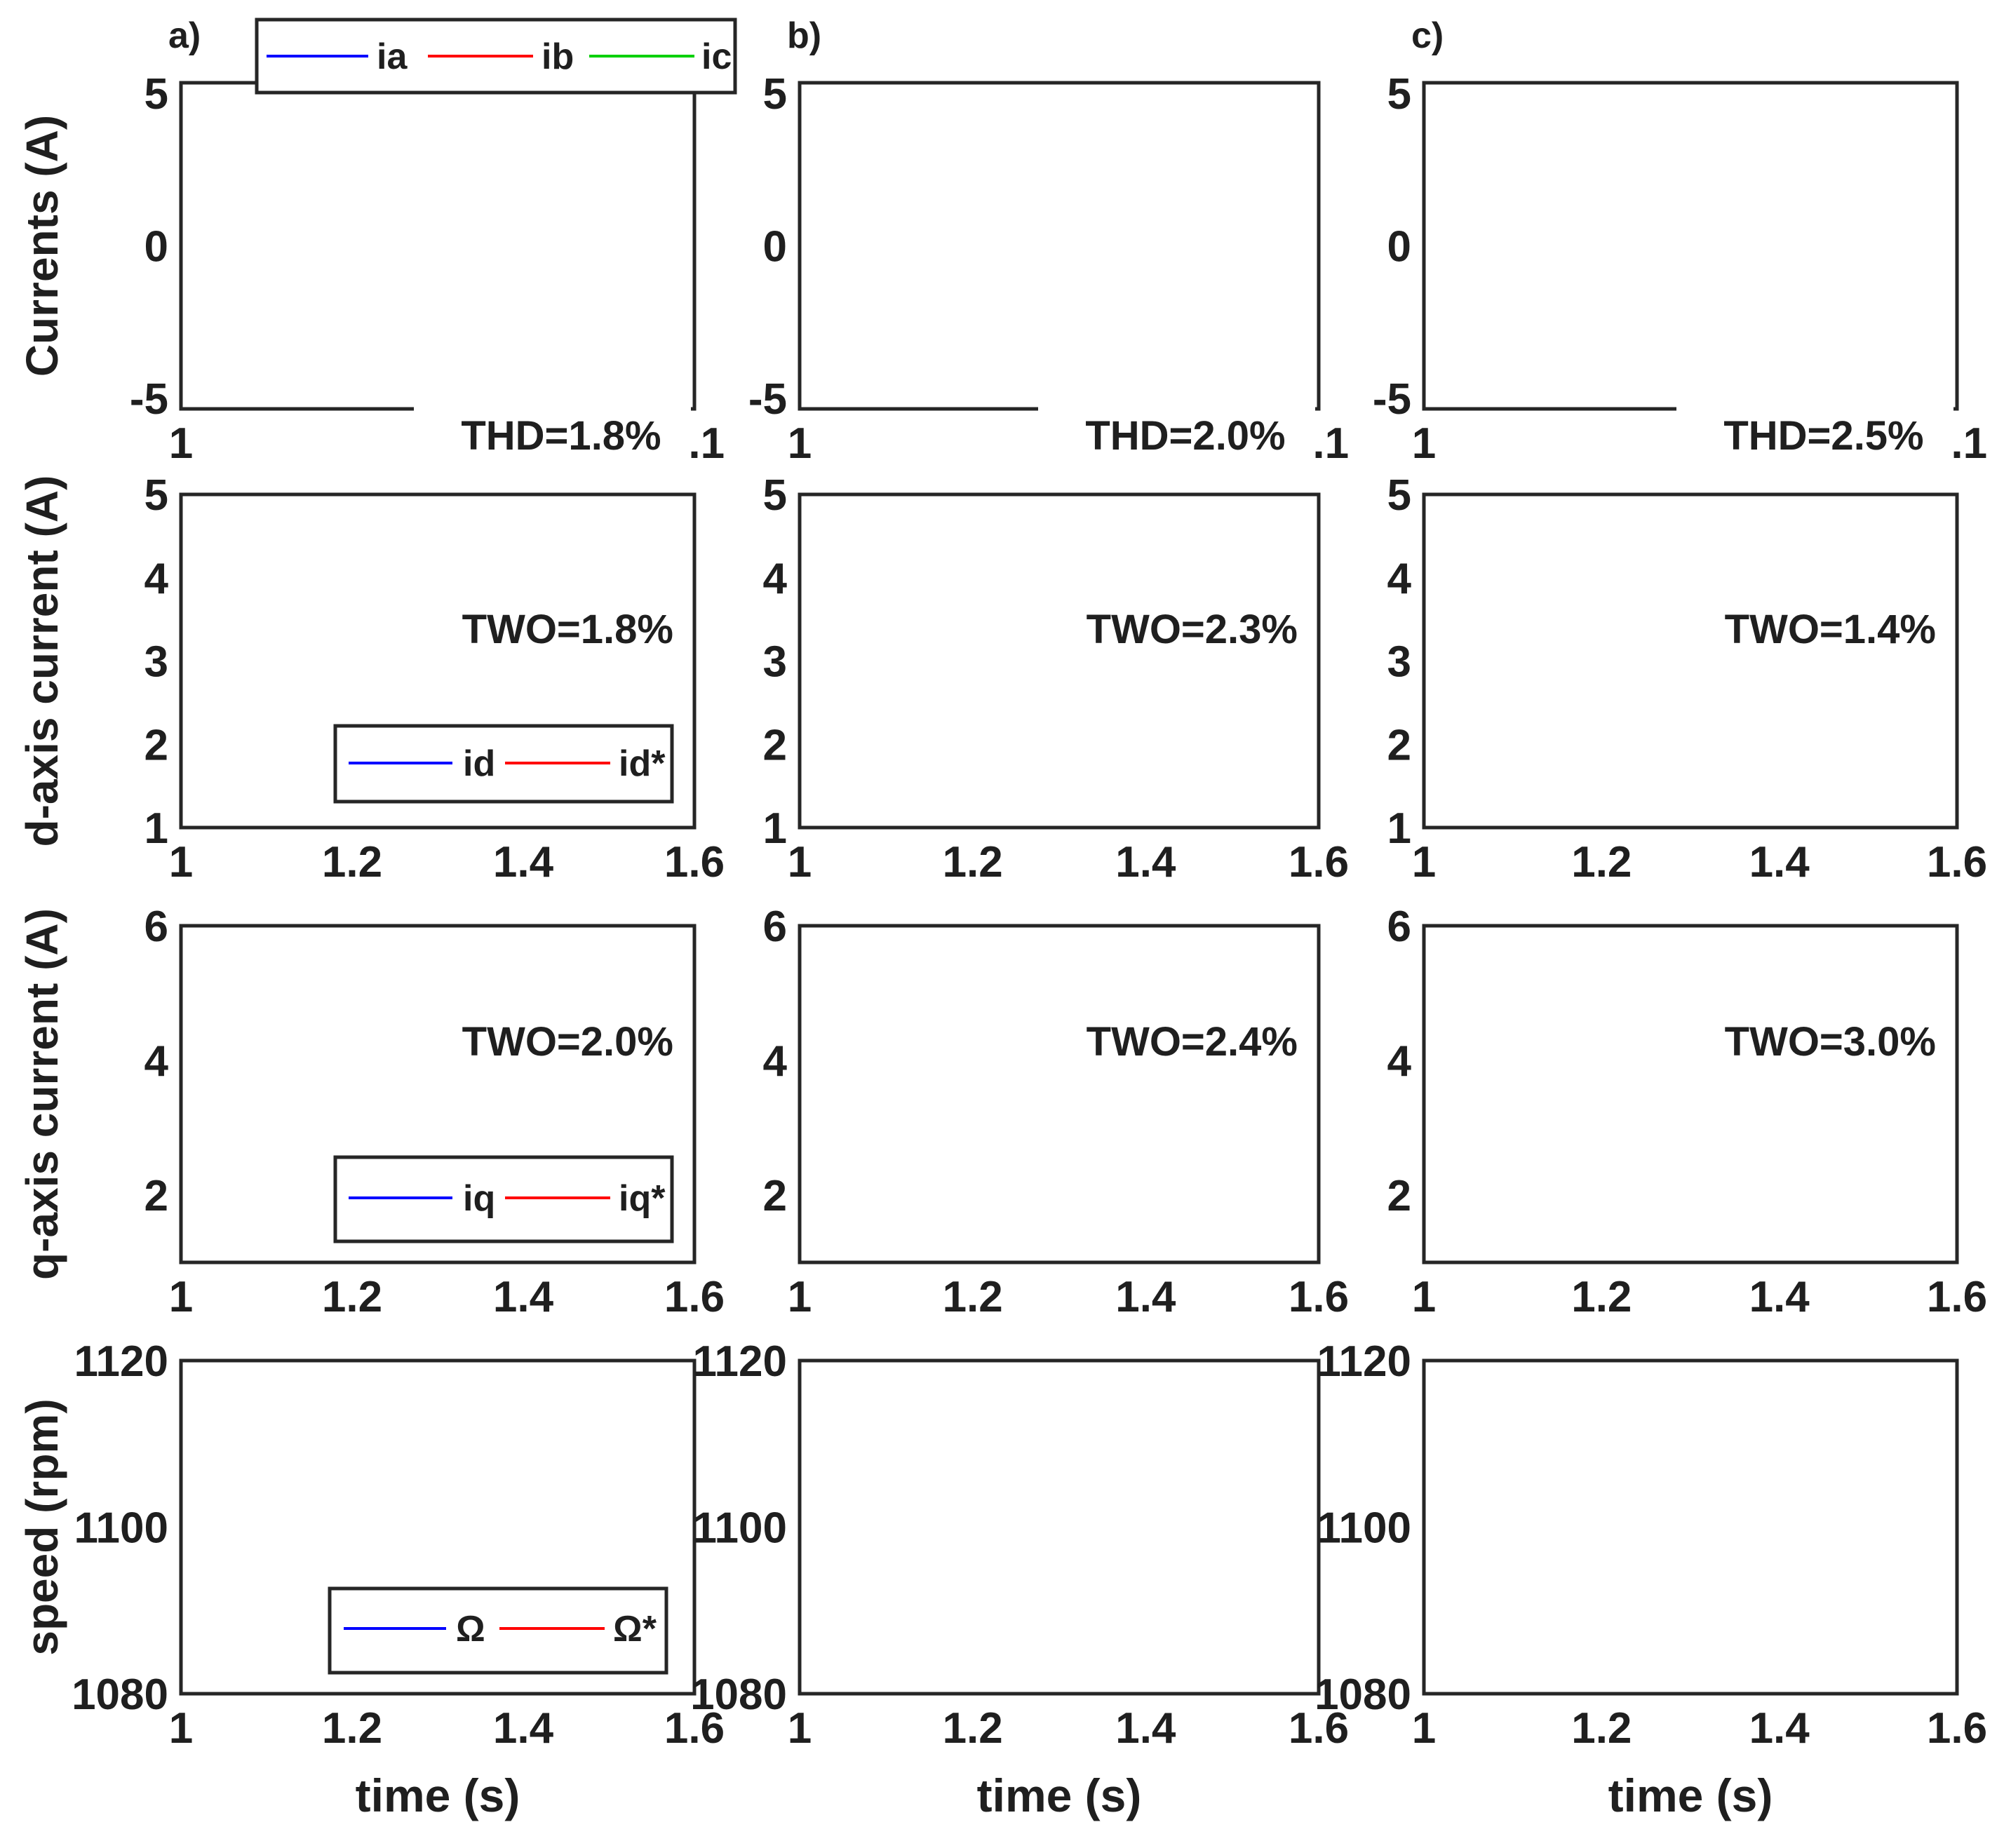 Image resolution: width=2004 pixels, height=1848 pixels. What do you see at coordinates (479, 764) in the screenshot?
I see `legend-entry: id` at bounding box center [479, 764].